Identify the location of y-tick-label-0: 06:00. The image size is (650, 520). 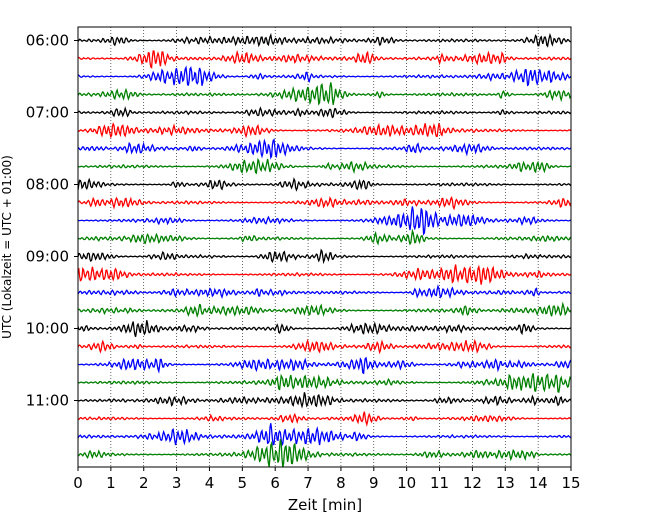
(47, 41).